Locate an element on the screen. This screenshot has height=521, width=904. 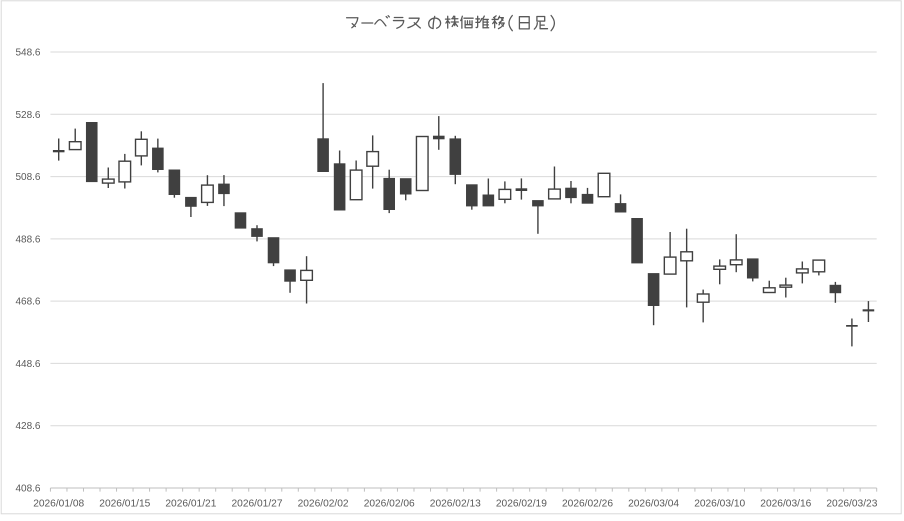
svg-text: 2026/03/10 is located at coordinates (719, 503).